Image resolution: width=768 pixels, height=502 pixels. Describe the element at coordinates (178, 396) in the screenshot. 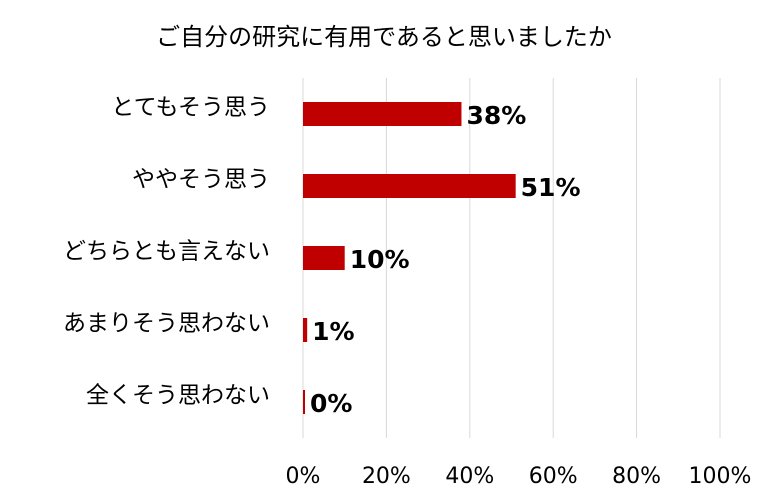

I see `y-tick-label: 全くそう思わない` at that location.